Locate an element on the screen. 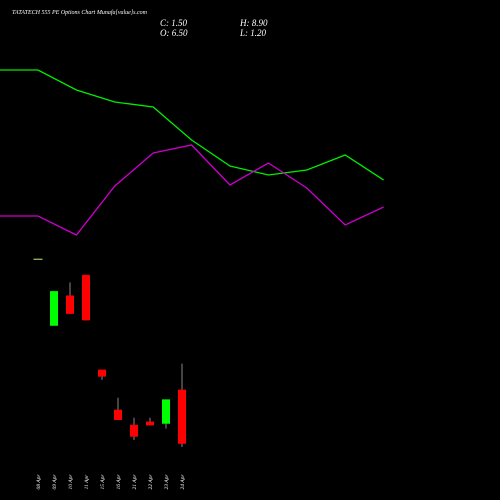 This screenshot has width=500, height=500. x-tick-label: 15 Apr is located at coordinates (103, 482).